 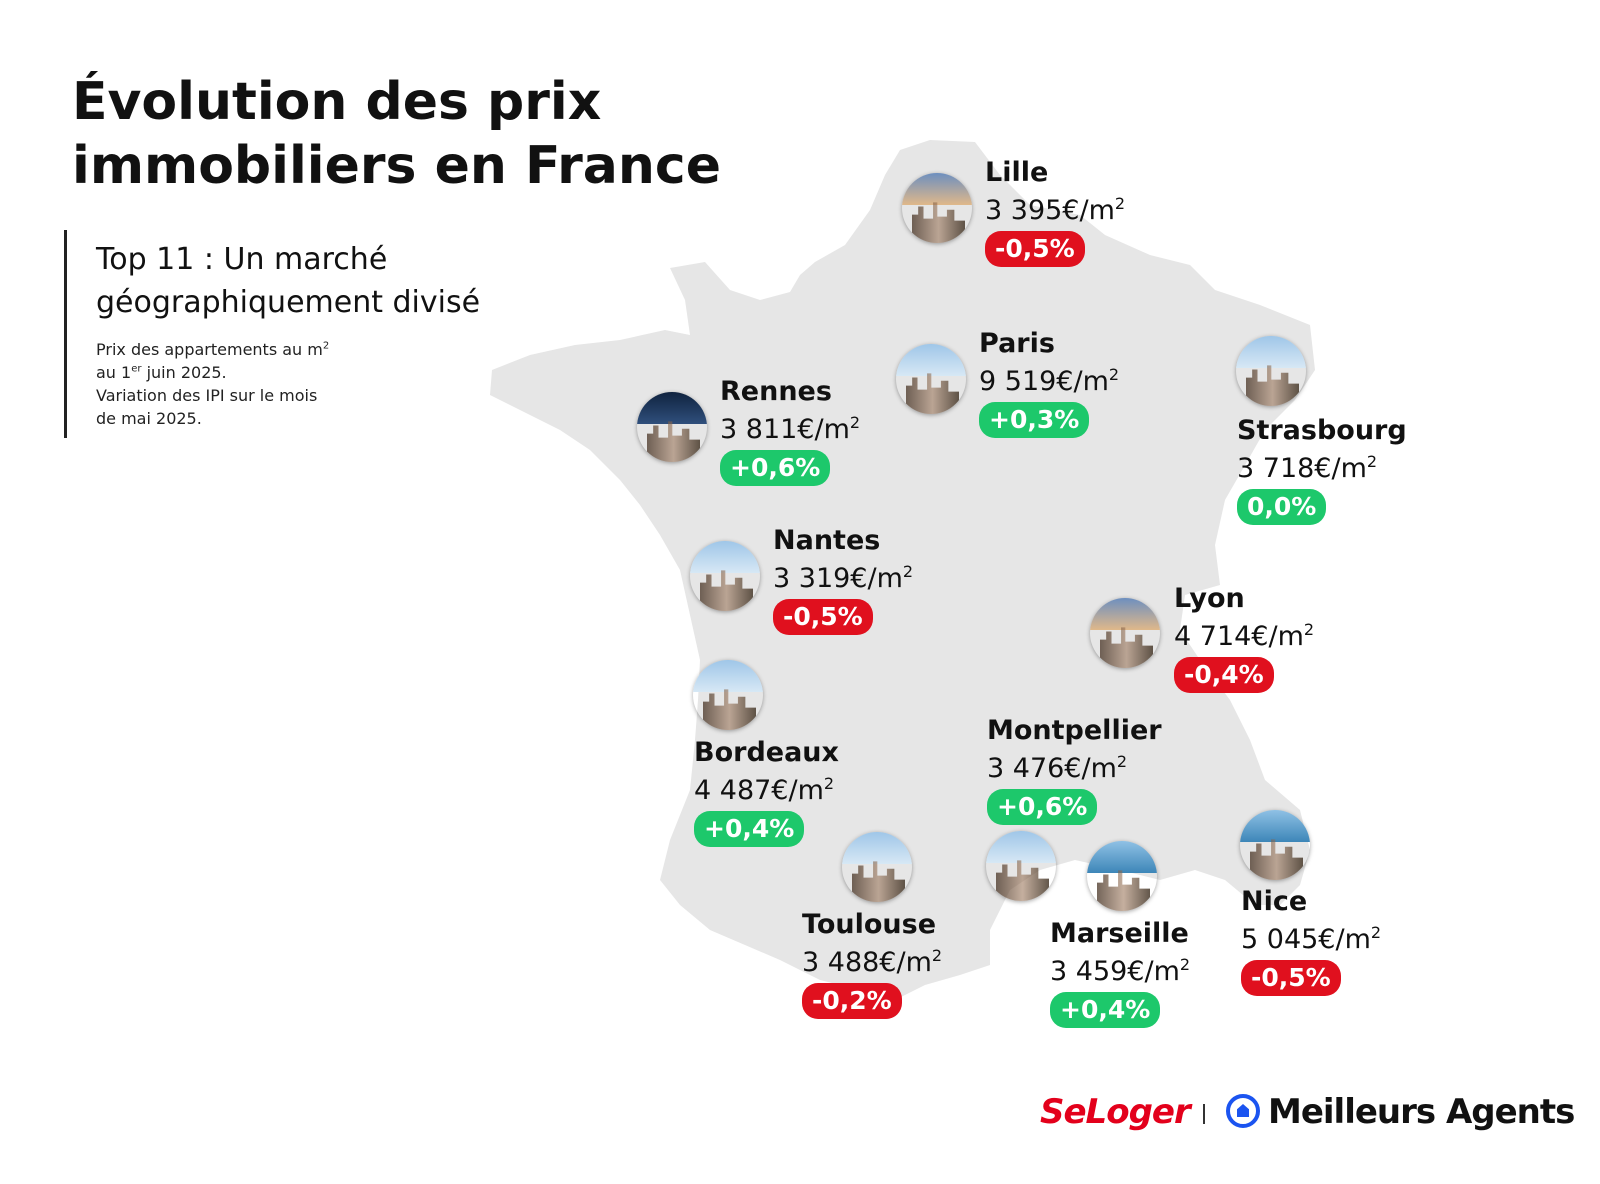 I want to click on strasbourg-photo, so click(x=1271, y=371).